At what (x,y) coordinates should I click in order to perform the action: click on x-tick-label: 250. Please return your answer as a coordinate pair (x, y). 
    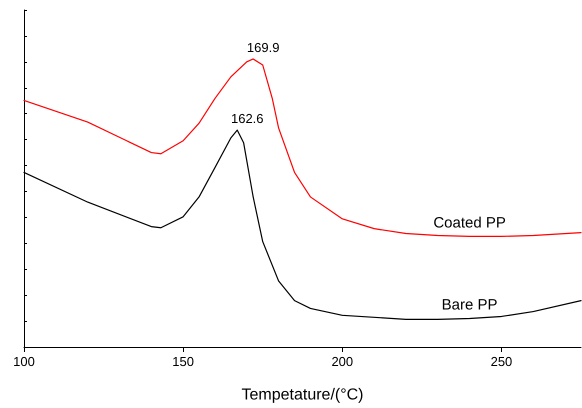
    Looking at the image, I should click on (501, 361).